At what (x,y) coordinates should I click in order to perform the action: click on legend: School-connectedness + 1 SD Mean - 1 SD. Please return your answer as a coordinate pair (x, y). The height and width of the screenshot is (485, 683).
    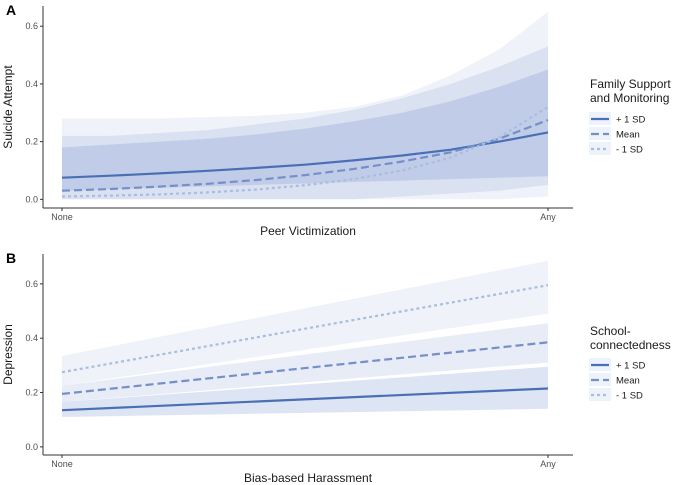
    Looking at the image, I should click on (630, 363).